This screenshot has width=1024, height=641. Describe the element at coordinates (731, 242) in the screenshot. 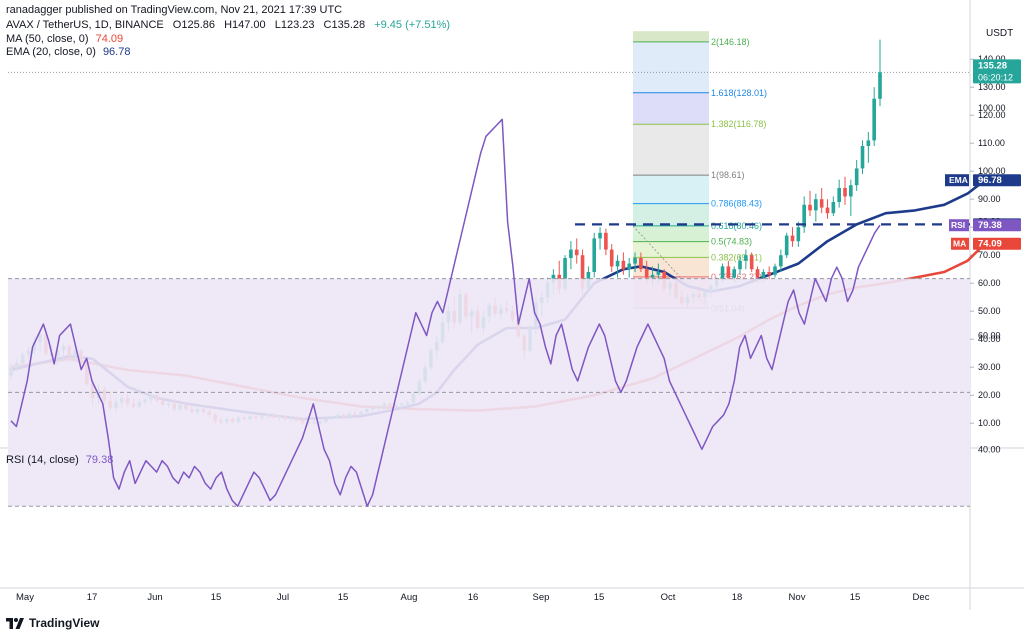

I see `fib-level-label: 0.5(74.83)` at that location.